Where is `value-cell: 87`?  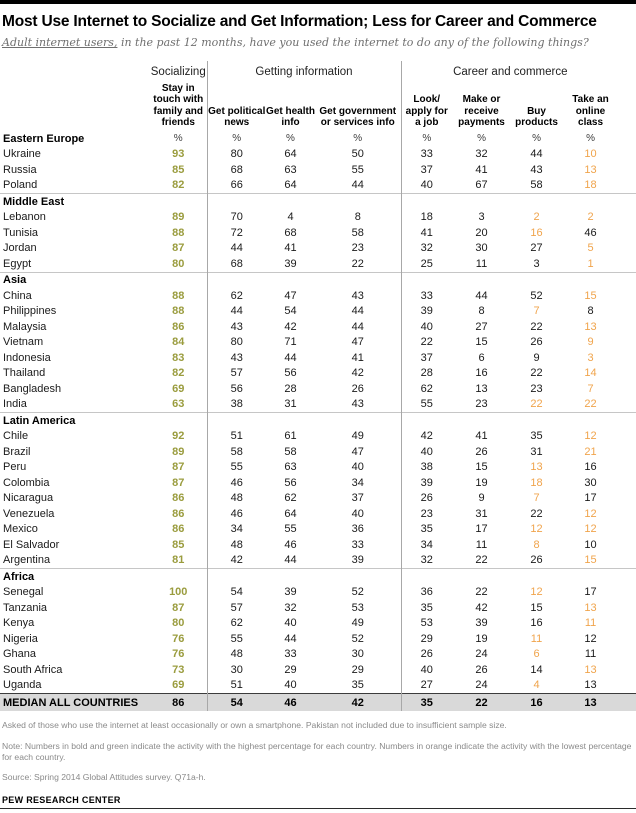 value-cell: 87 is located at coordinates (178, 248).